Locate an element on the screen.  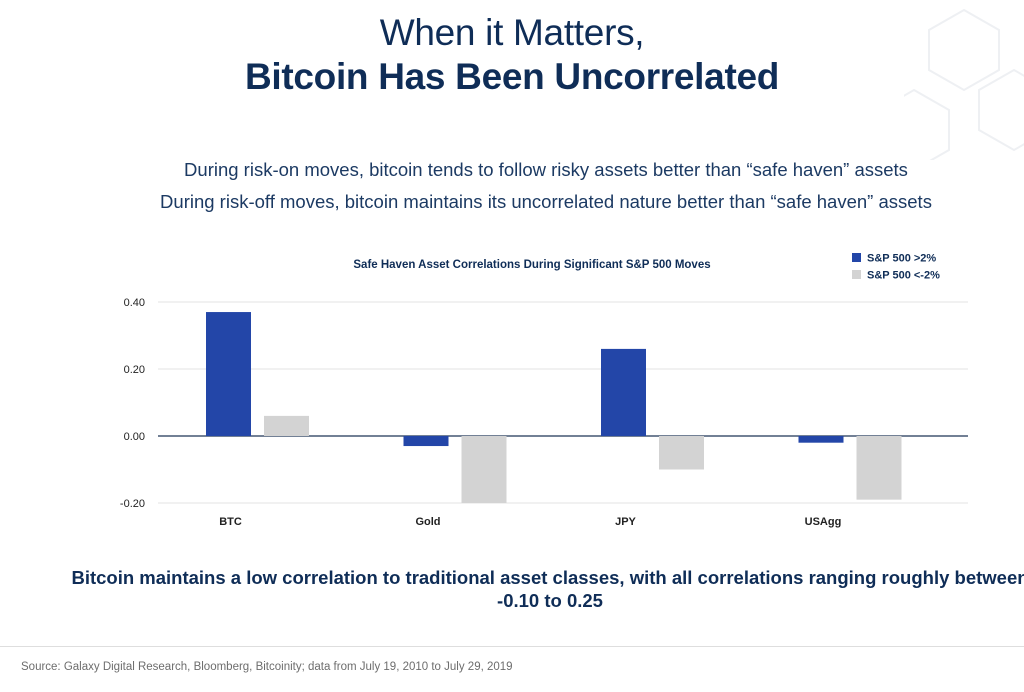
x-category-label: BTC is located at coordinates (230, 522).